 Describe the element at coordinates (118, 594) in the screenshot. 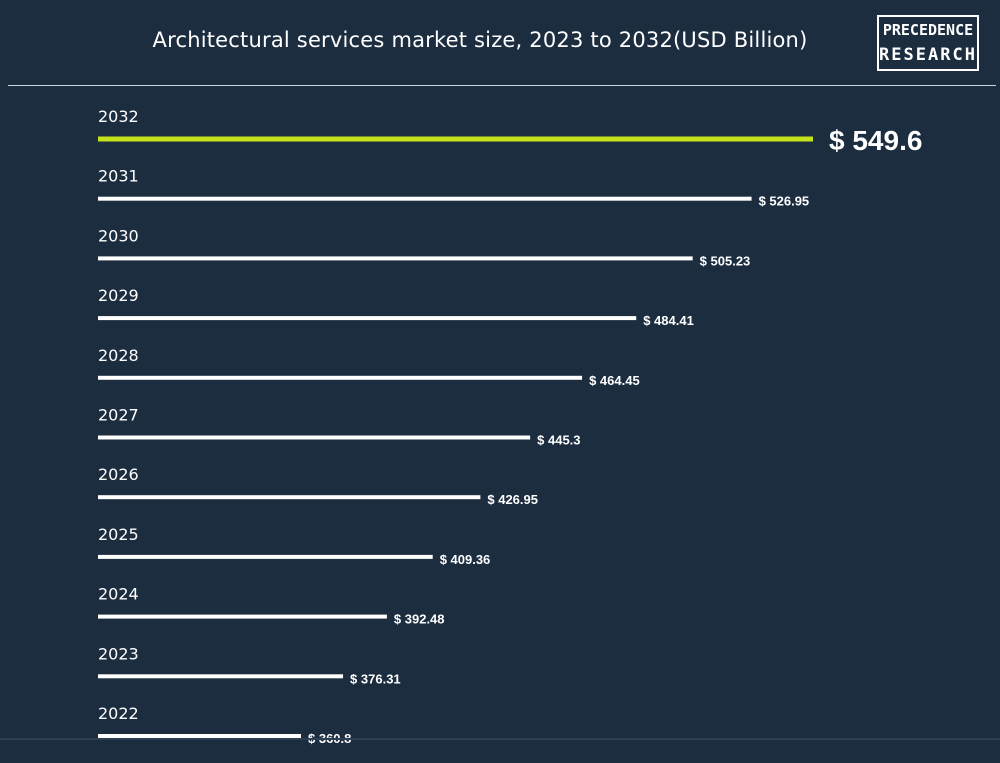

I see `category-label-2024: 2024` at that location.